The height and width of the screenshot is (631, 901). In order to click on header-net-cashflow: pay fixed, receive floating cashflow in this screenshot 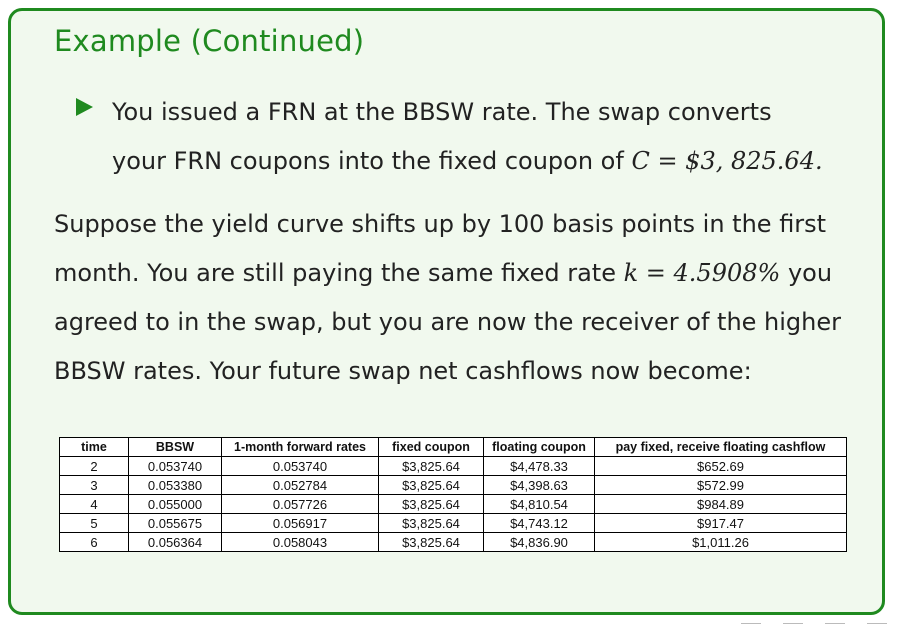, I will do `click(720, 447)`.